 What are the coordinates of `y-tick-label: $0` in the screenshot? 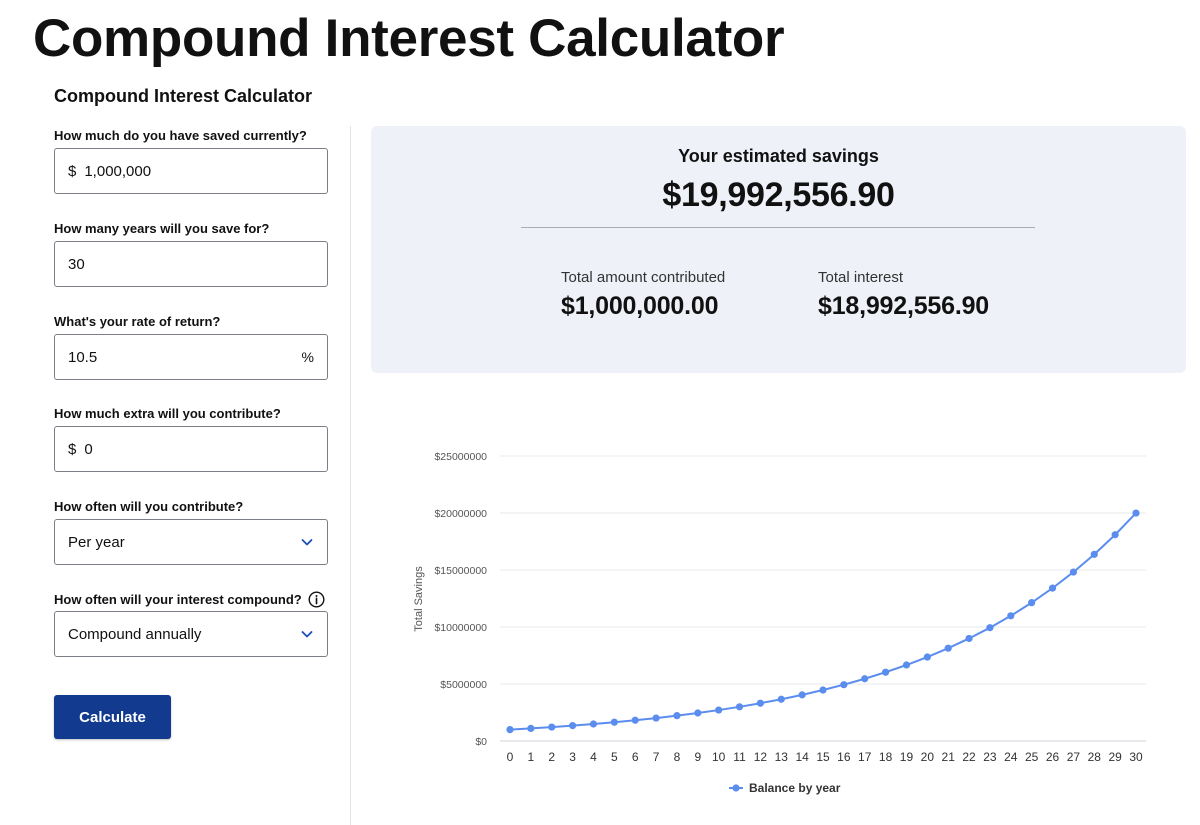 It's located at (481, 742).